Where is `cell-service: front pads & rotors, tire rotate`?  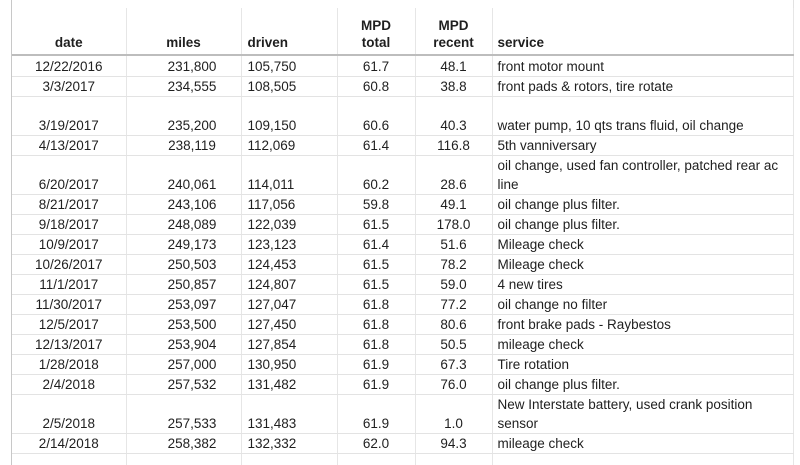
cell-service: front pads & rotors, tire rotate is located at coordinates (643, 86).